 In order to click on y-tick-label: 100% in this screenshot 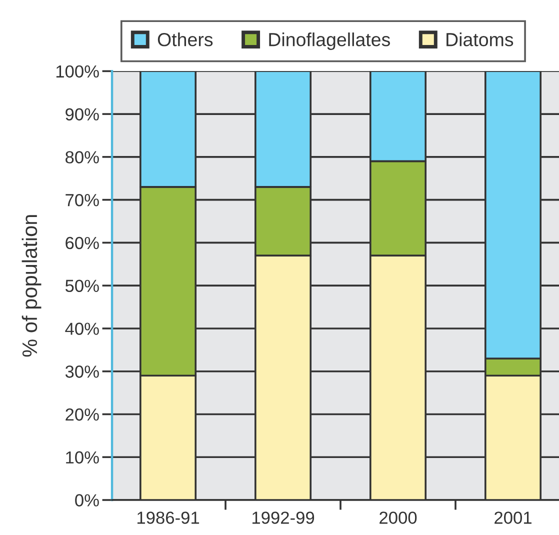, I will do `click(77, 71)`.